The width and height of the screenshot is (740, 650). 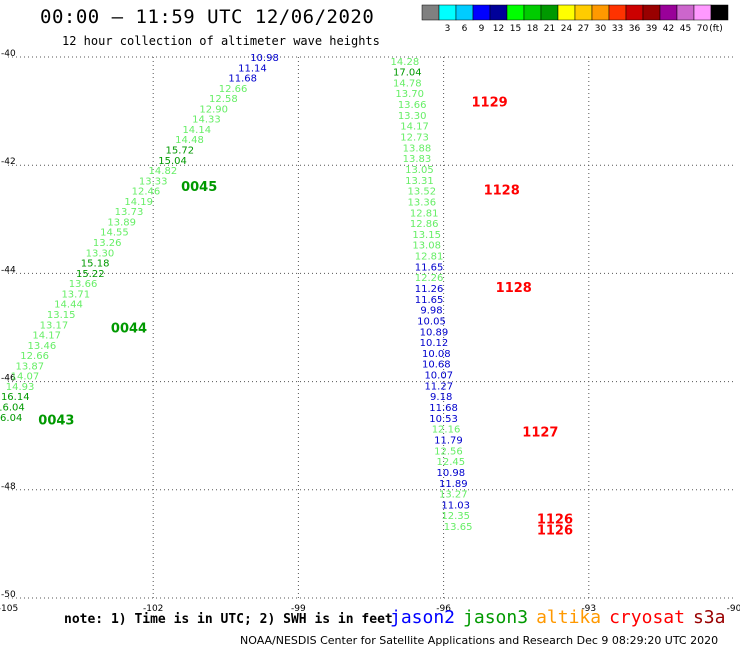 I want to click on swh-value-label: 12.16, so click(x=446, y=430).